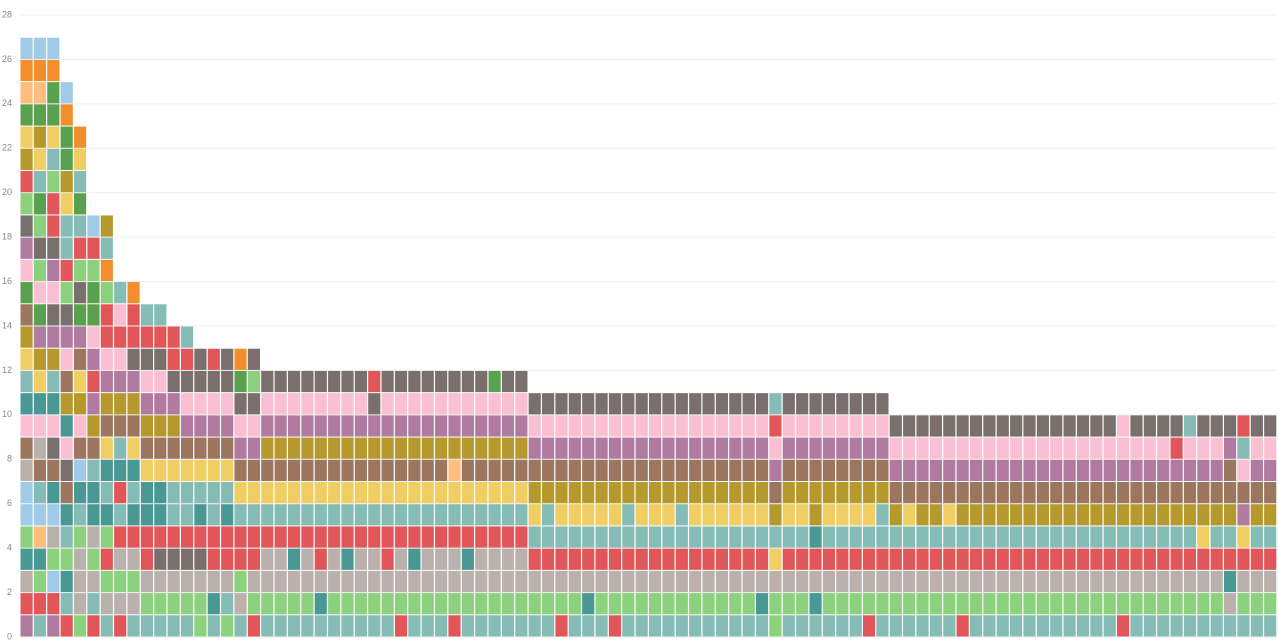 This screenshot has height=644, width=1278. I want to click on y-tick-label: 10, so click(7, 414).